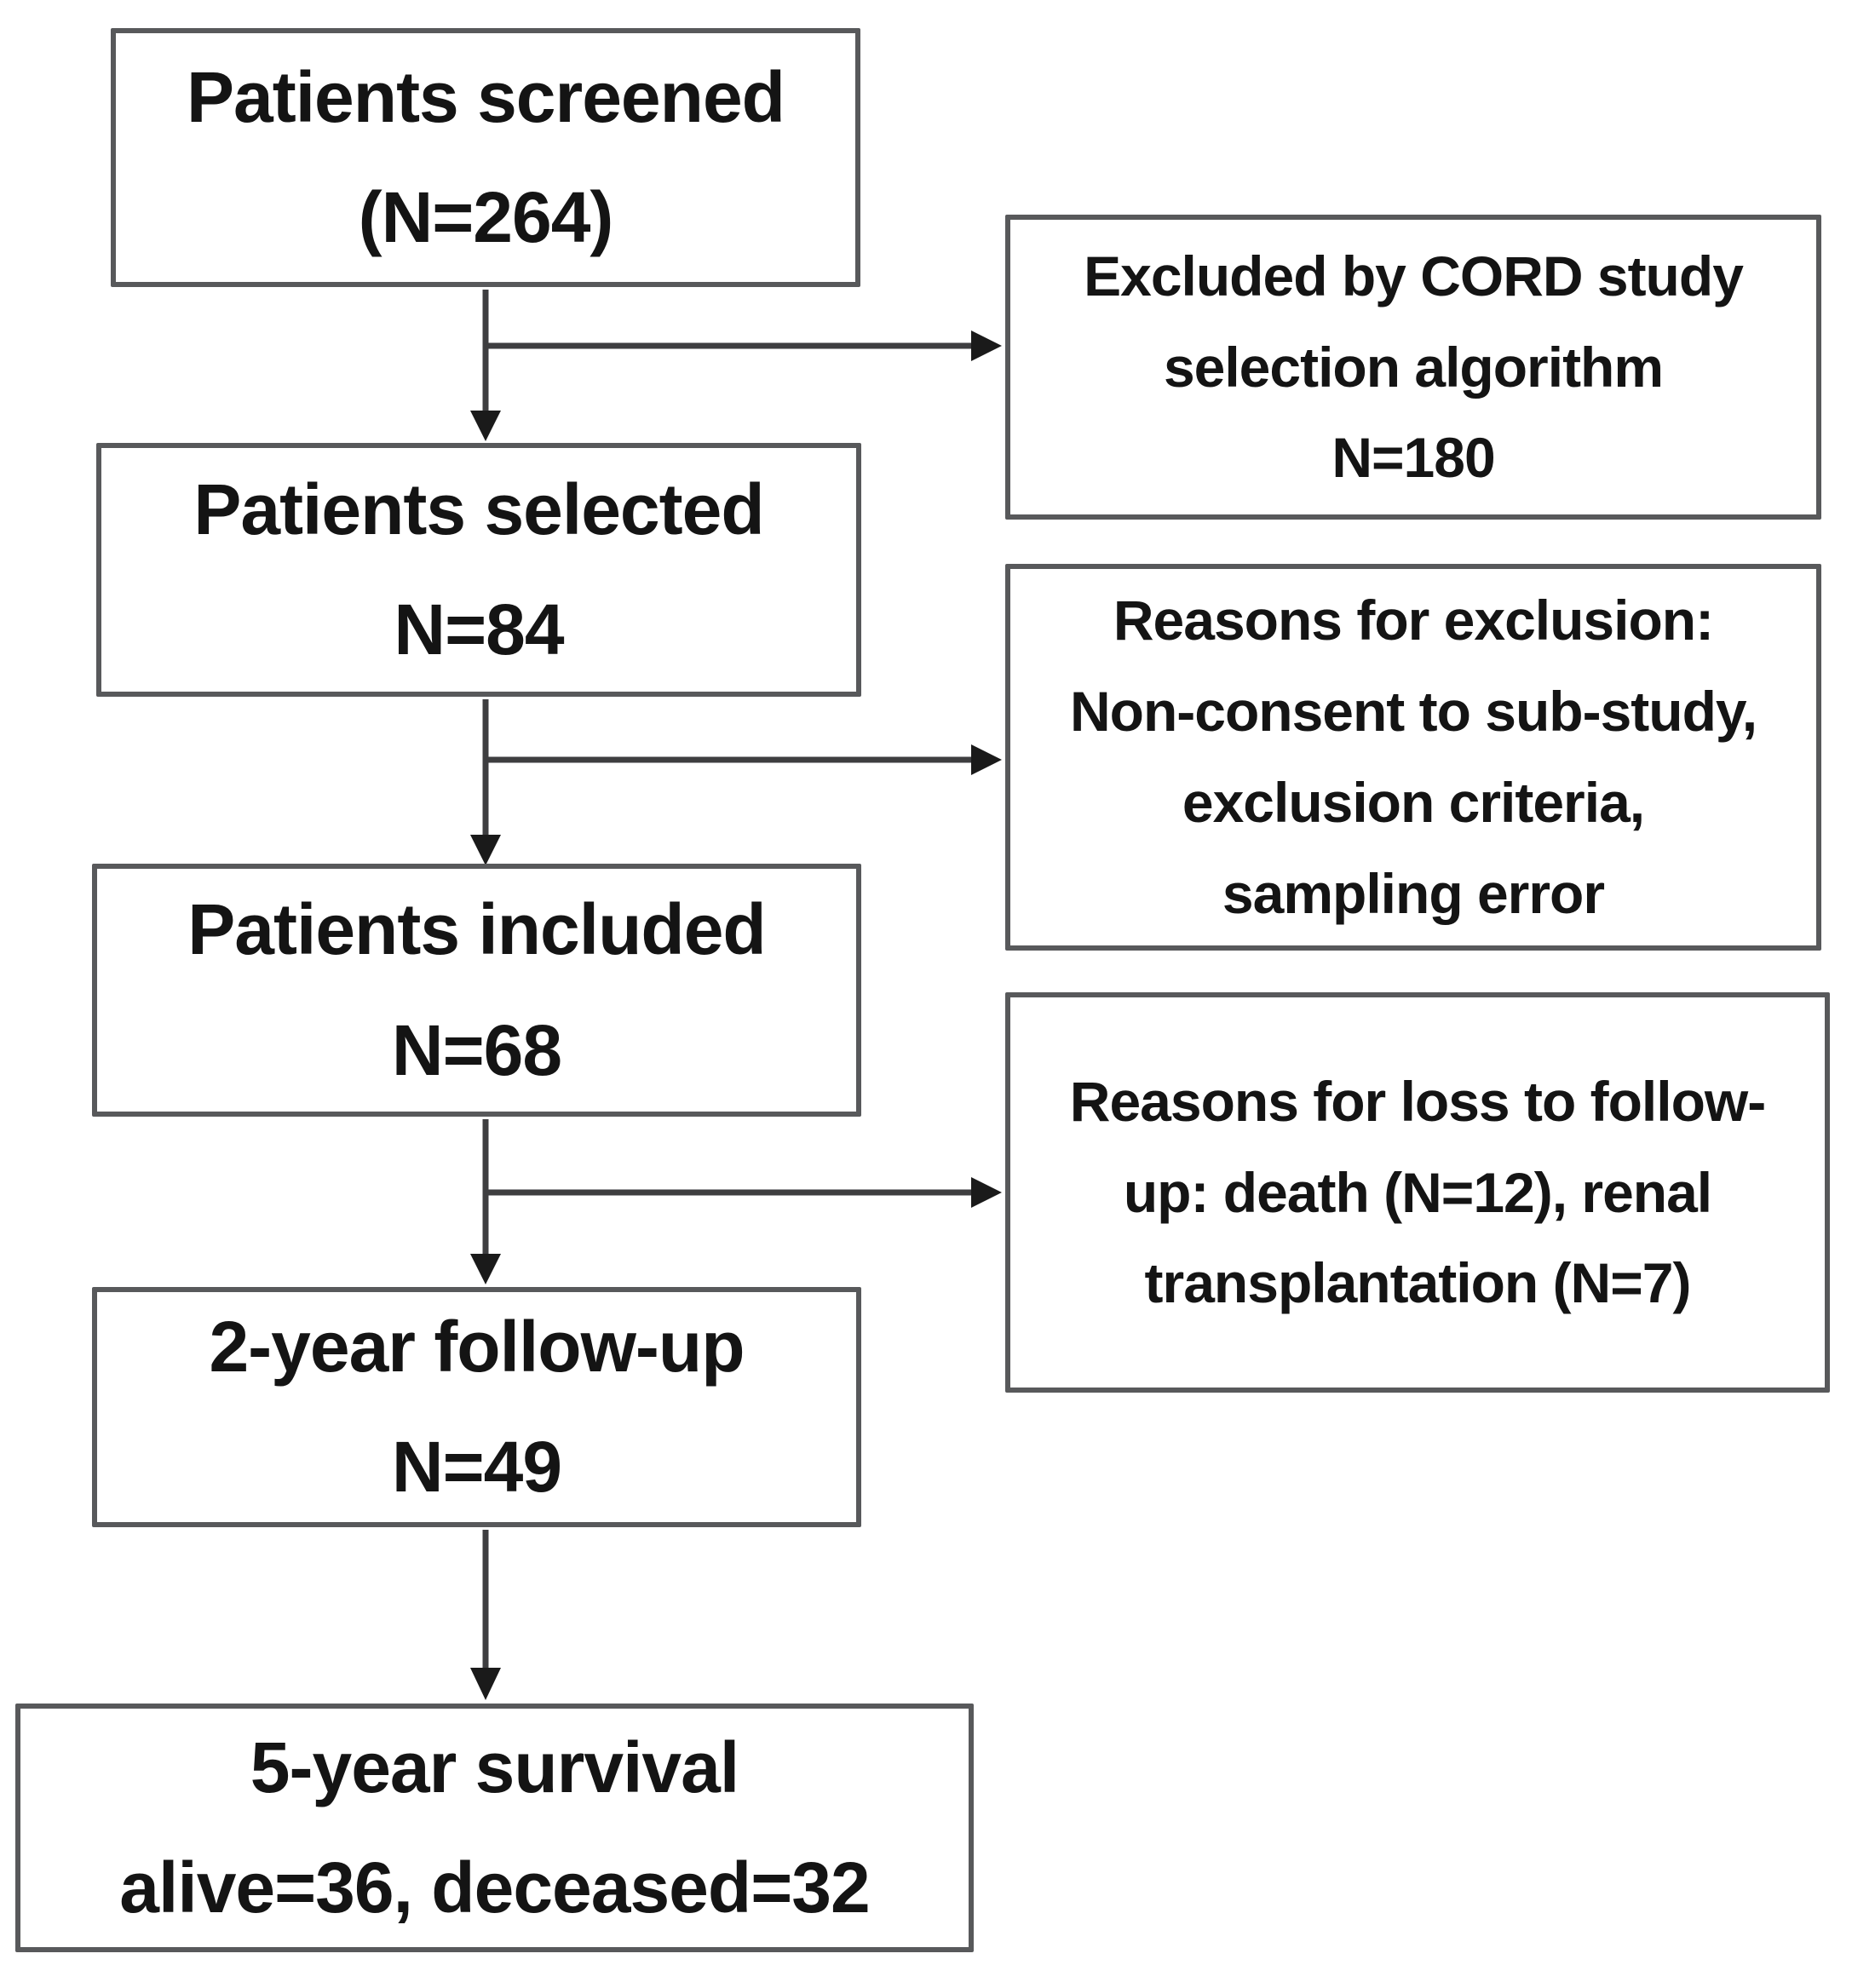 The width and height of the screenshot is (1875, 1988). What do you see at coordinates (986, 759) in the screenshot?
I see `arrowhead-right-exclusion-reasons` at bounding box center [986, 759].